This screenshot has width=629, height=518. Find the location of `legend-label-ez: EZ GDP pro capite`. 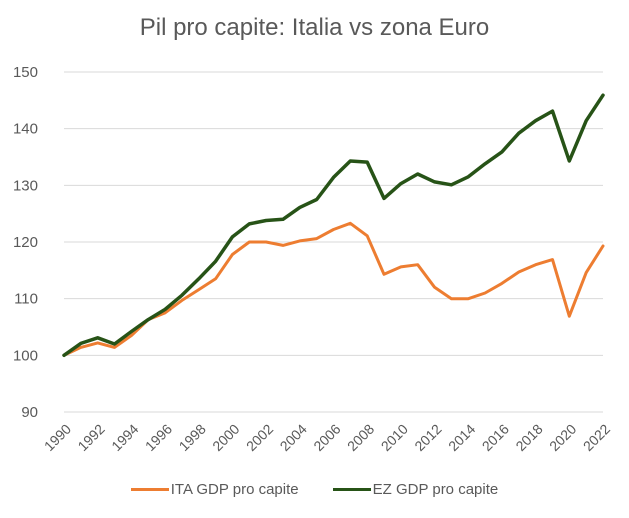

legend-label-ez: EZ GDP pro capite is located at coordinates (435, 489).